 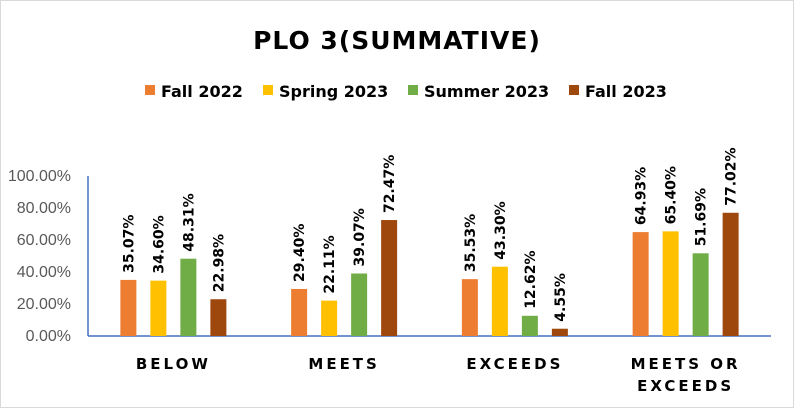 What do you see at coordinates (642, 196) in the screenshot?
I see `data-label: 64.93%` at bounding box center [642, 196].